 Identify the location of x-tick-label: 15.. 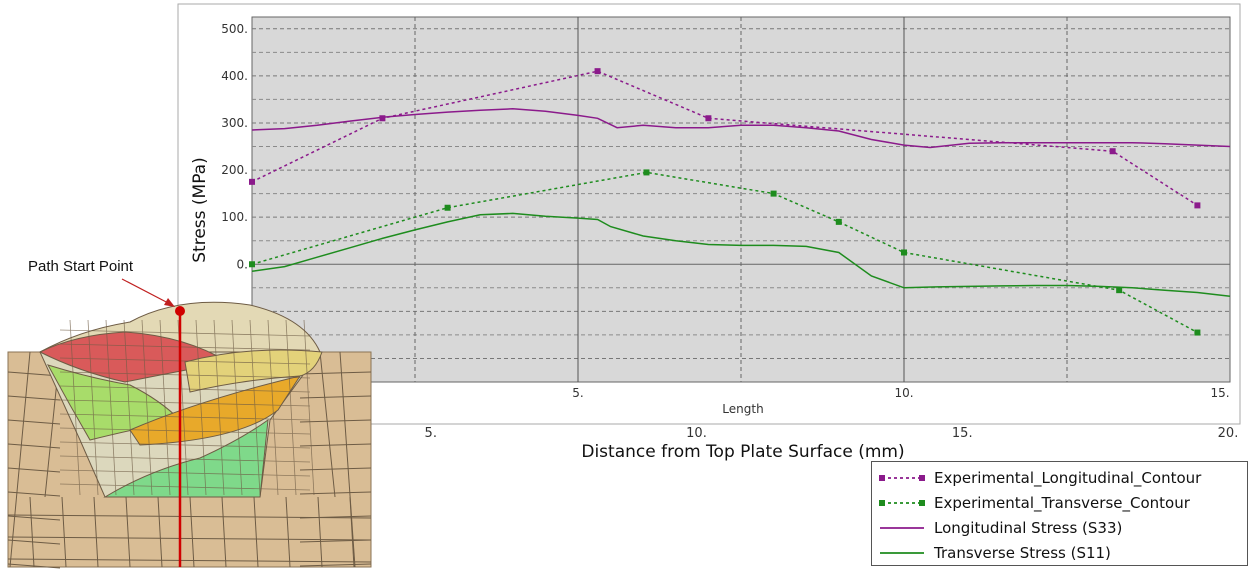
(1219, 393).